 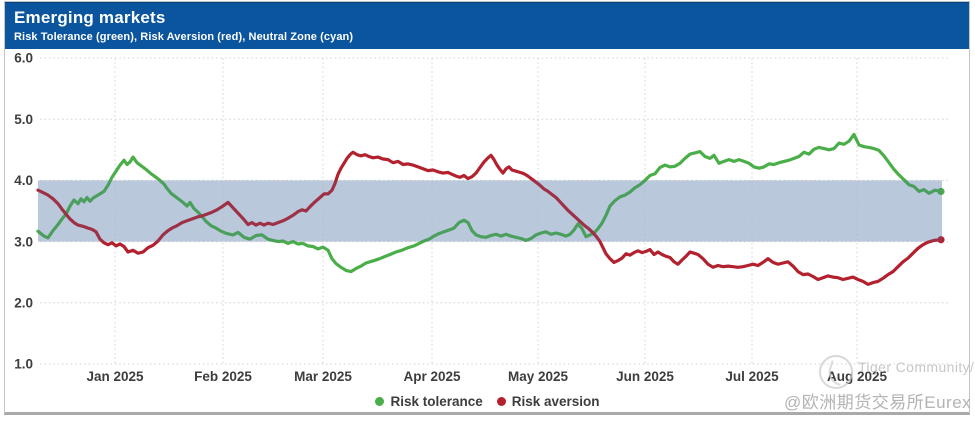 I want to click on risk-aversion-dot-icon, so click(x=501, y=401).